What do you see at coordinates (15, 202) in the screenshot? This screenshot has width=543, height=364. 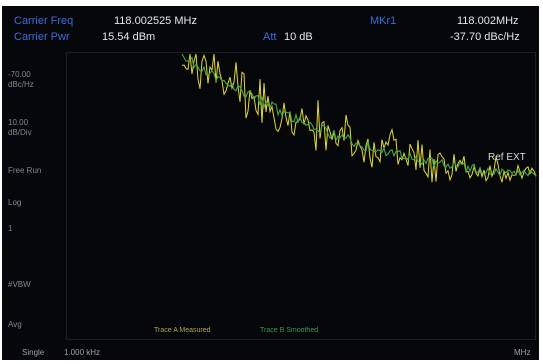 I see `scale-type: Log` at bounding box center [15, 202].